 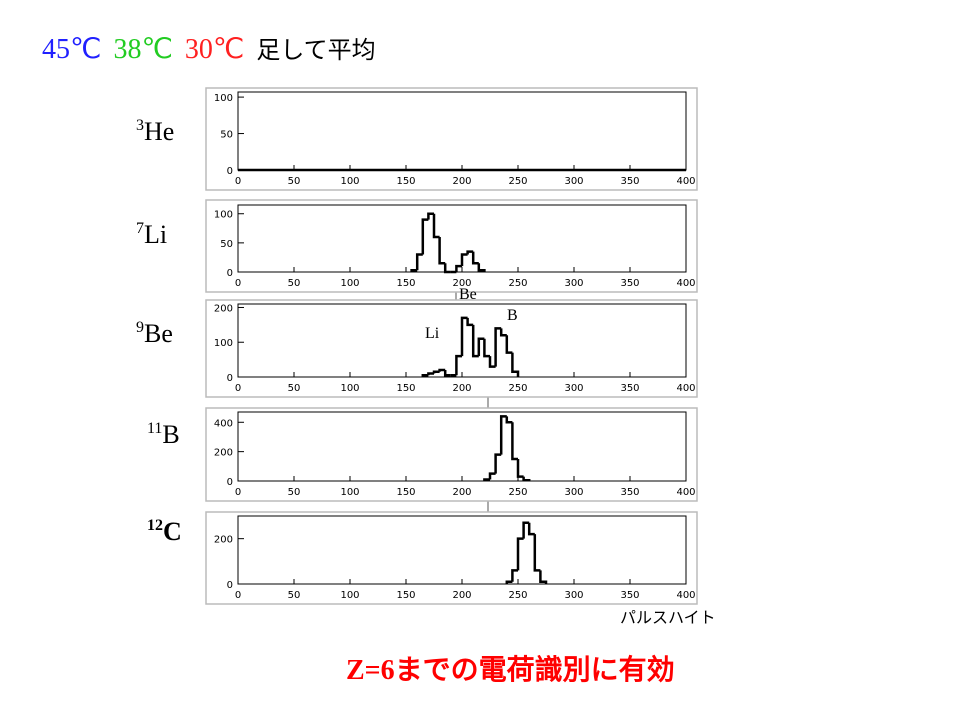 What do you see at coordinates (370, 670) in the screenshot?
I see `footer-prefix: Z=6` at bounding box center [370, 670].